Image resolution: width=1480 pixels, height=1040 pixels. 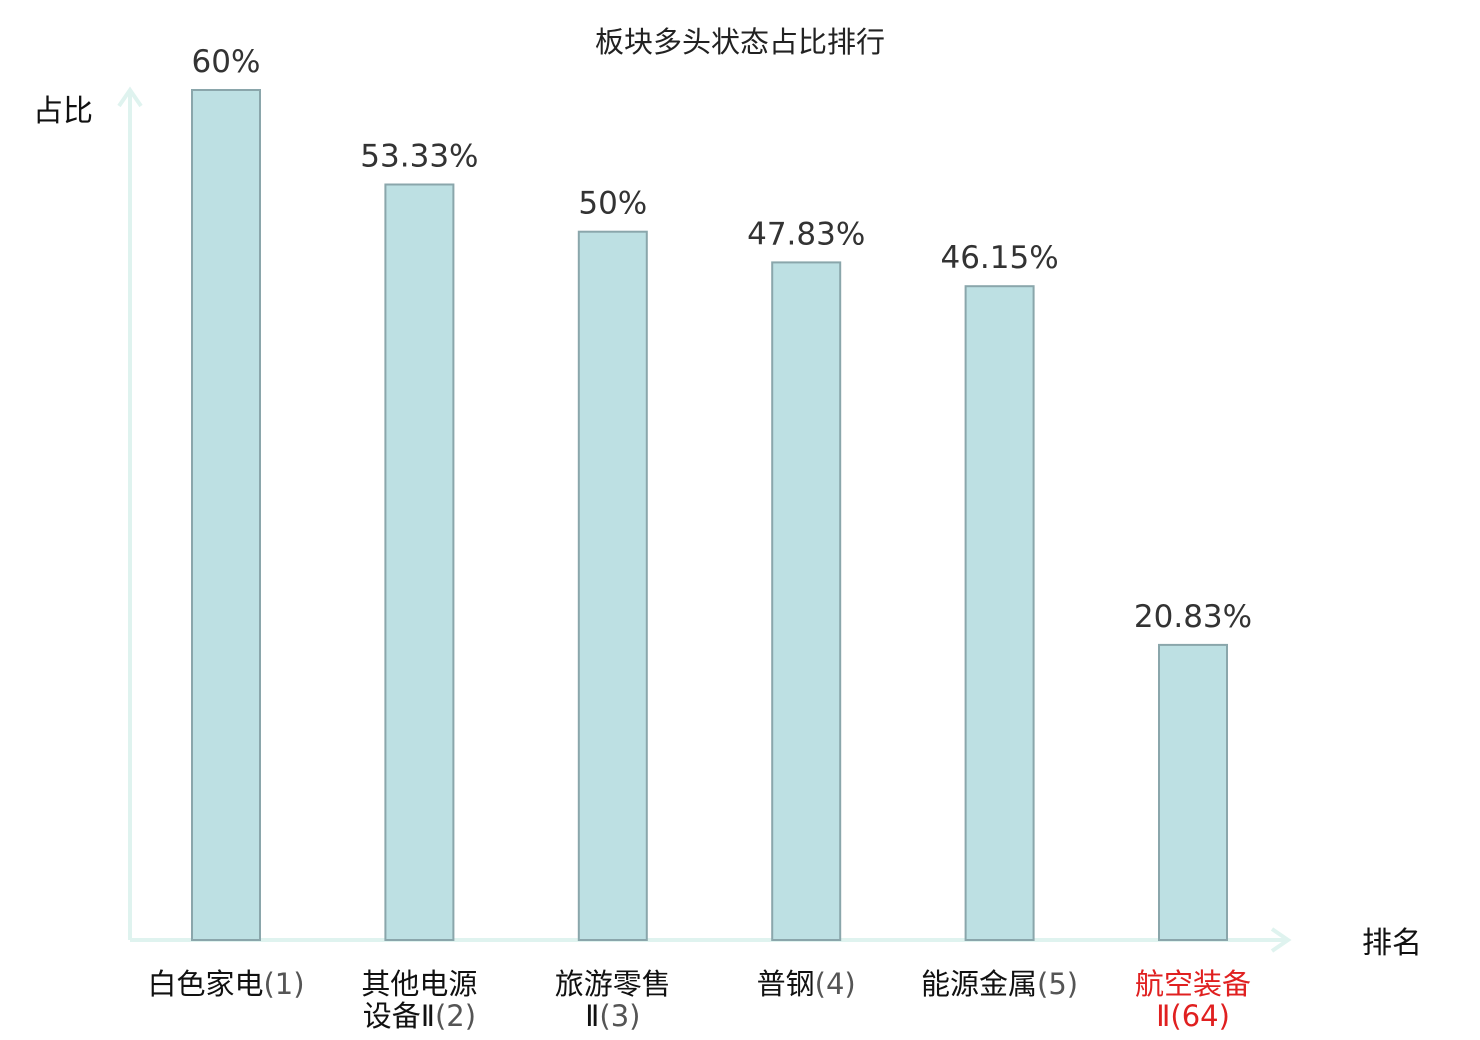 I want to click on category-label-3: 旅游零售 Ⅱ(3), so click(x=613, y=1000).